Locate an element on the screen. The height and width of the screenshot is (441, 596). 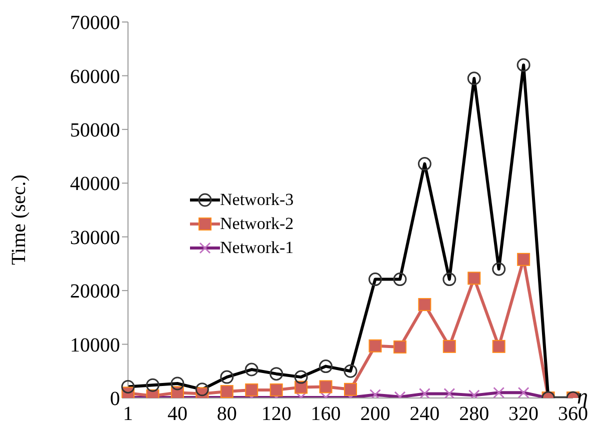
y-tick-label: 20000 is located at coordinates (95, 291).